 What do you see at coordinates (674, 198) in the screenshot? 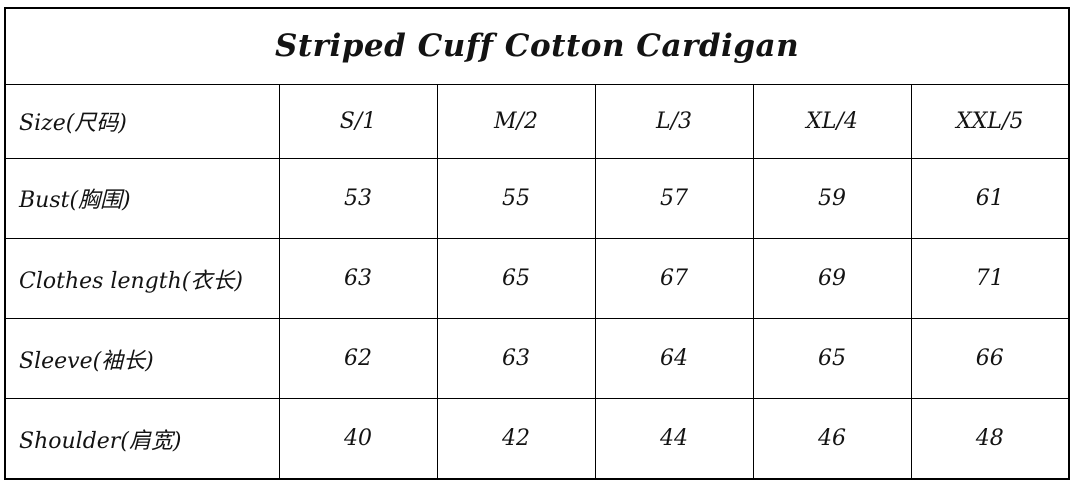
I see `cell-bust-l: 57` at bounding box center [674, 198].